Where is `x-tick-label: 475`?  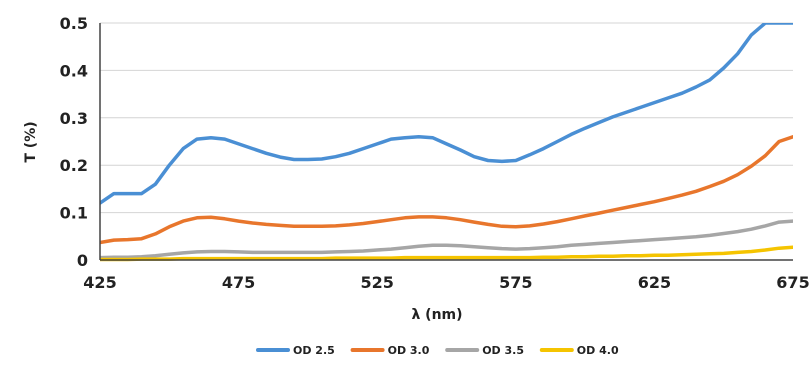
x-tick-label: 475 is located at coordinates (238, 282).